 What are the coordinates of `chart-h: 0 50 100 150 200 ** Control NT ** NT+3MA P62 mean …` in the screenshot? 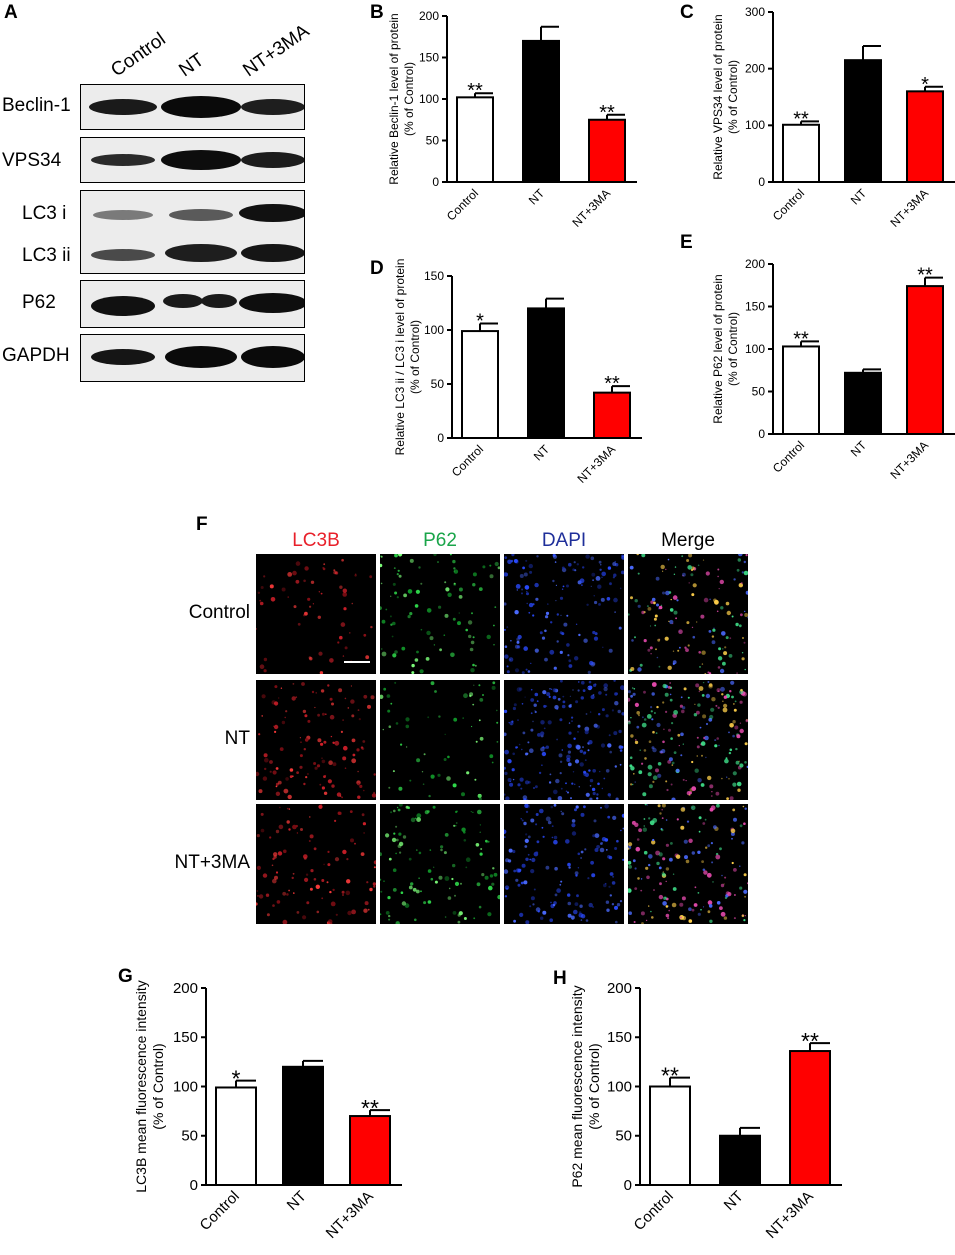 It's located at (705, 1111).